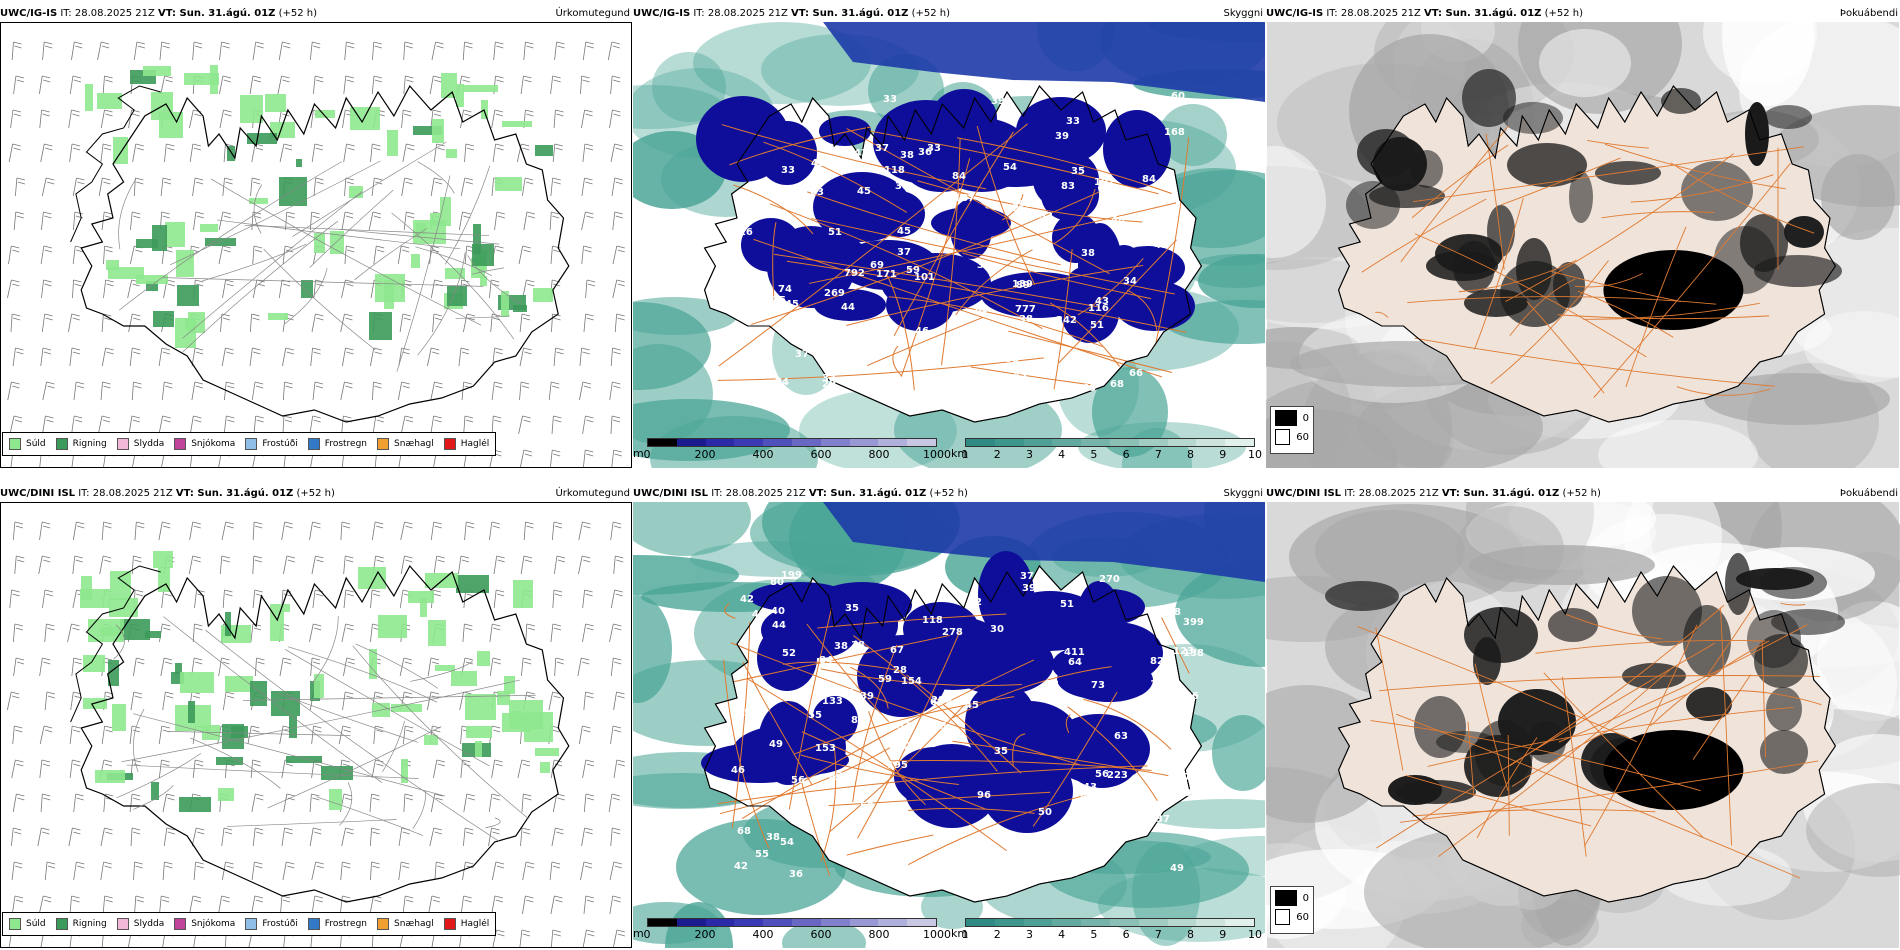 The height and width of the screenshot is (950, 1900). What do you see at coordinates (1089, 388) in the screenshot?
I see `cloud-base-value: 60` at bounding box center [1089, 388].